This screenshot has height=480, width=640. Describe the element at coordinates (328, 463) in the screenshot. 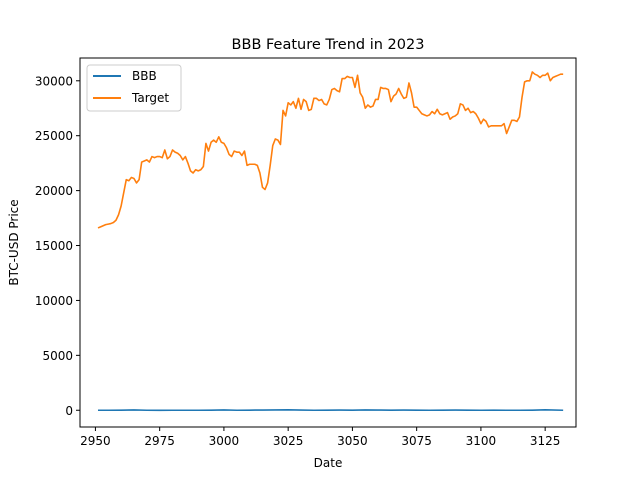

I see `x-axis-title: Date` at that location.